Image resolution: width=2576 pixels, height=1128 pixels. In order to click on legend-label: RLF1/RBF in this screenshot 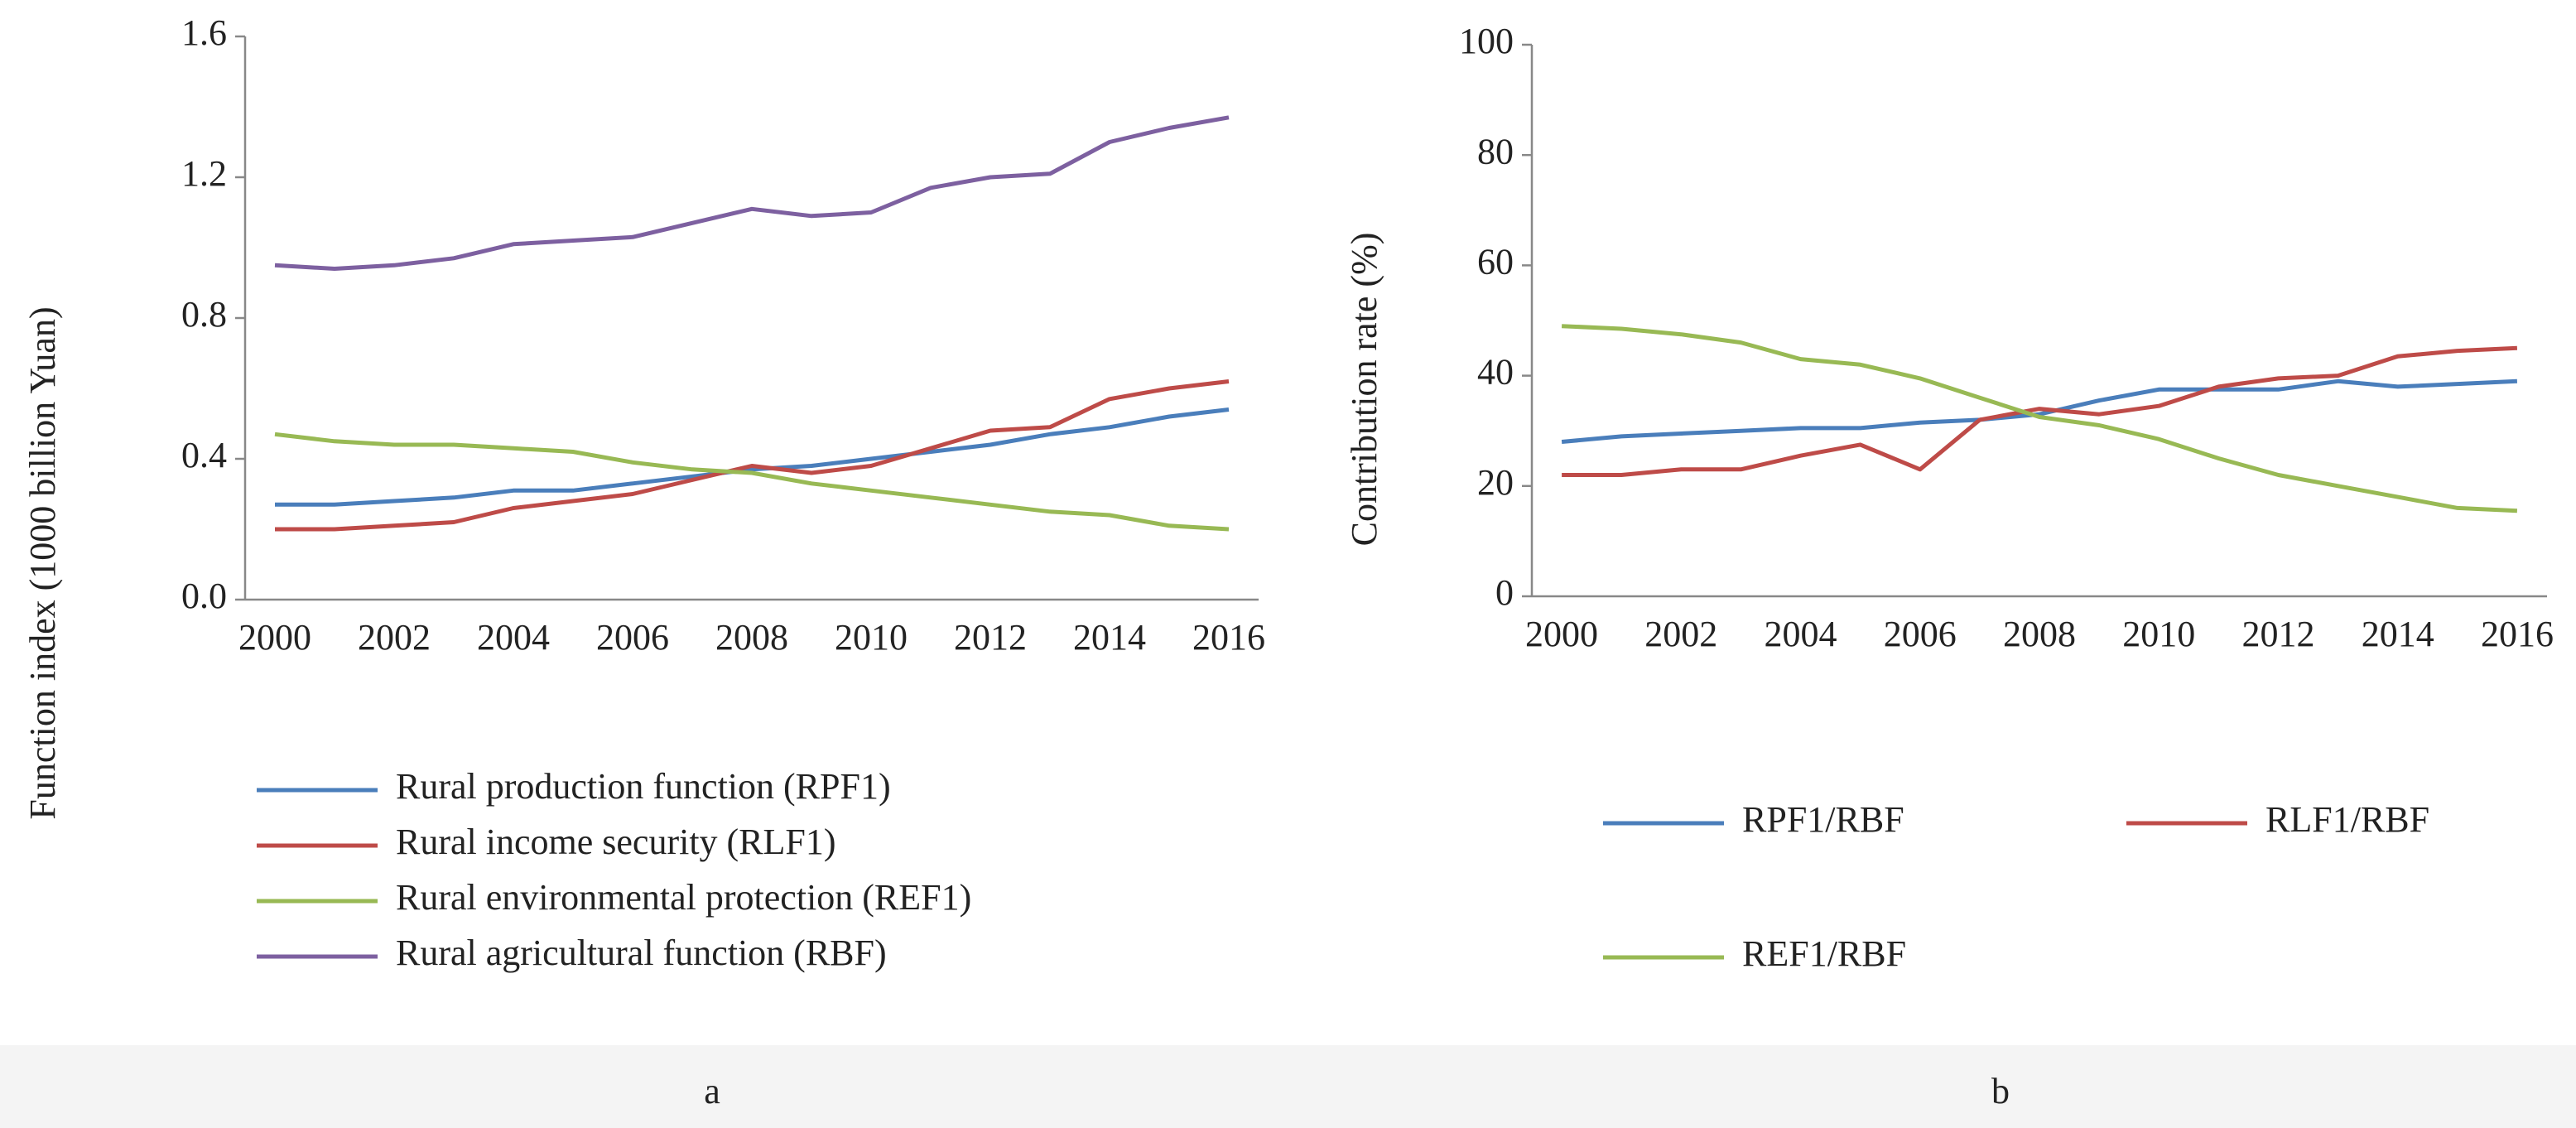, I will do `click(2347, 819)`.